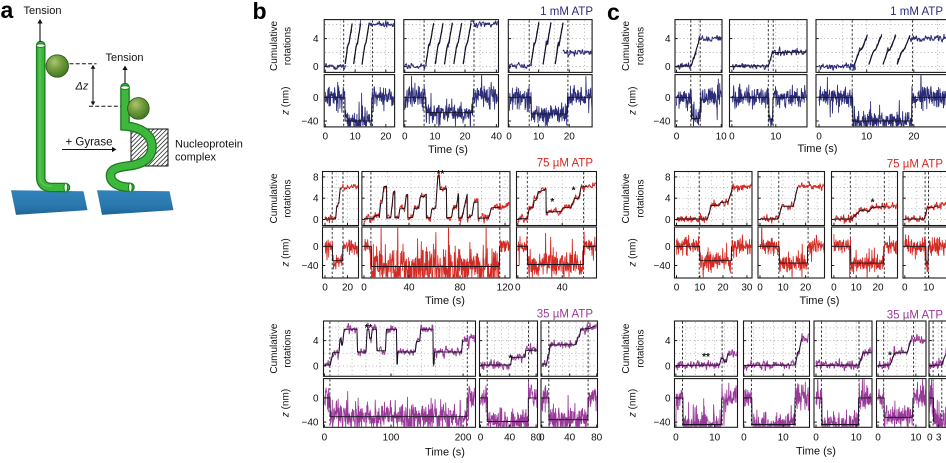  What do you see at coordinates (565, 164) in the screenshot?
I see `svg-text: 75 µM ATP` at bounding box center [565, 164].